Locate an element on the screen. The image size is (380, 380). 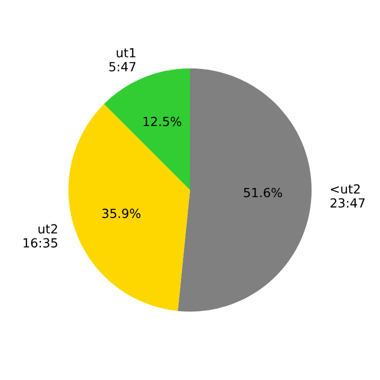
slice-label: ut2 16:35 is located at coordinates (41, 236).